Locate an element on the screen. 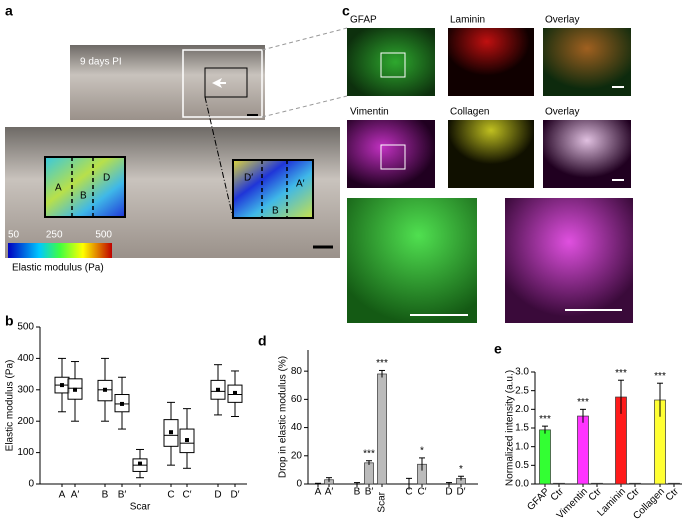 The width and height of the screenshot is (685, 522). colorbar-tick-label: 50 is located at coordinates (14, 235).